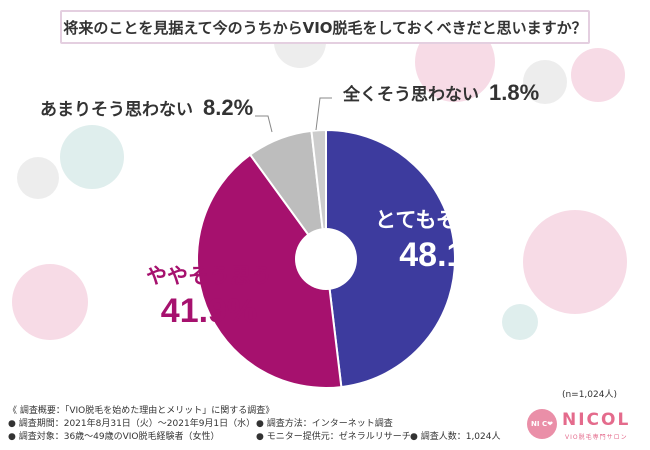  Describe the element at coordinates (209, 276) in the screenshot. I see `category-label: ややそう思う` at that location.